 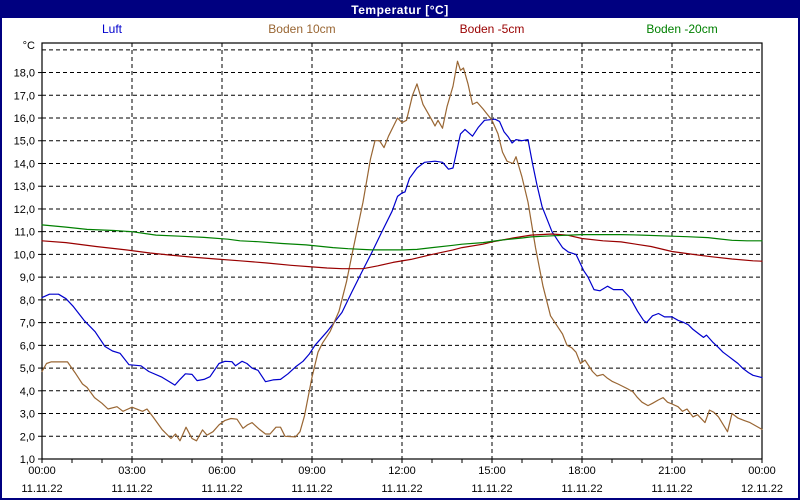 I want to click on legend-item-boden-20cm: Boden -20cm, so click(x=682, y=29).